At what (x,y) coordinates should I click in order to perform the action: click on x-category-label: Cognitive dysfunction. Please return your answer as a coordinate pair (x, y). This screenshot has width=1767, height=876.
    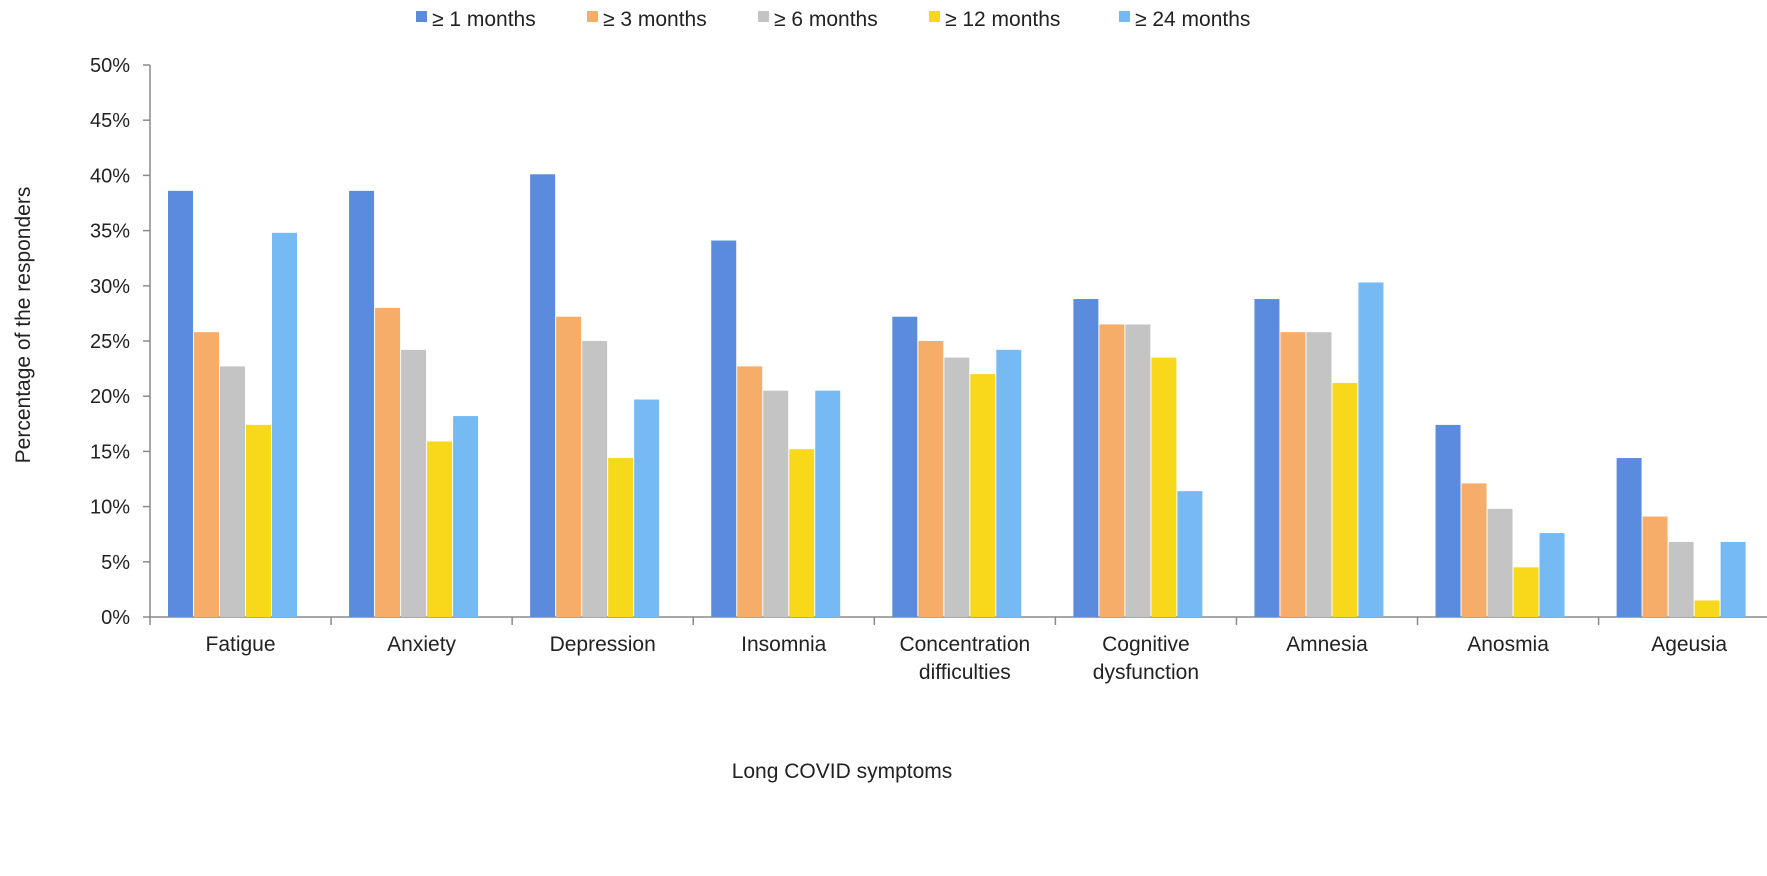
    Looking at the image, I should click on (1146, 658).